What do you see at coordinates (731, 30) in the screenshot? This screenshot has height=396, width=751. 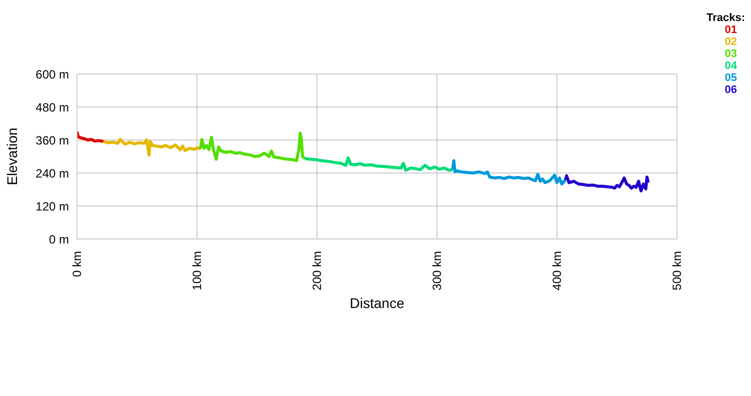 I see `text: 01` at bounding box center [731, 30].